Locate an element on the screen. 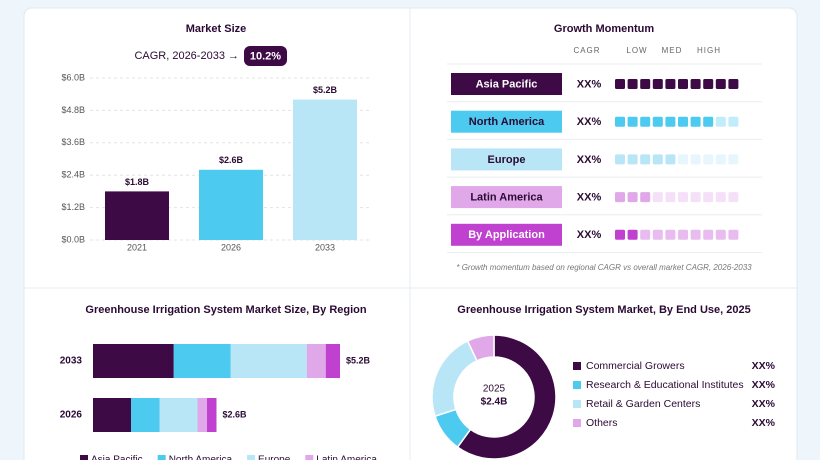 The height and width of the screenshot is (460, 820). legend-label: Commercial Growers is located at coordinates (635, 366).